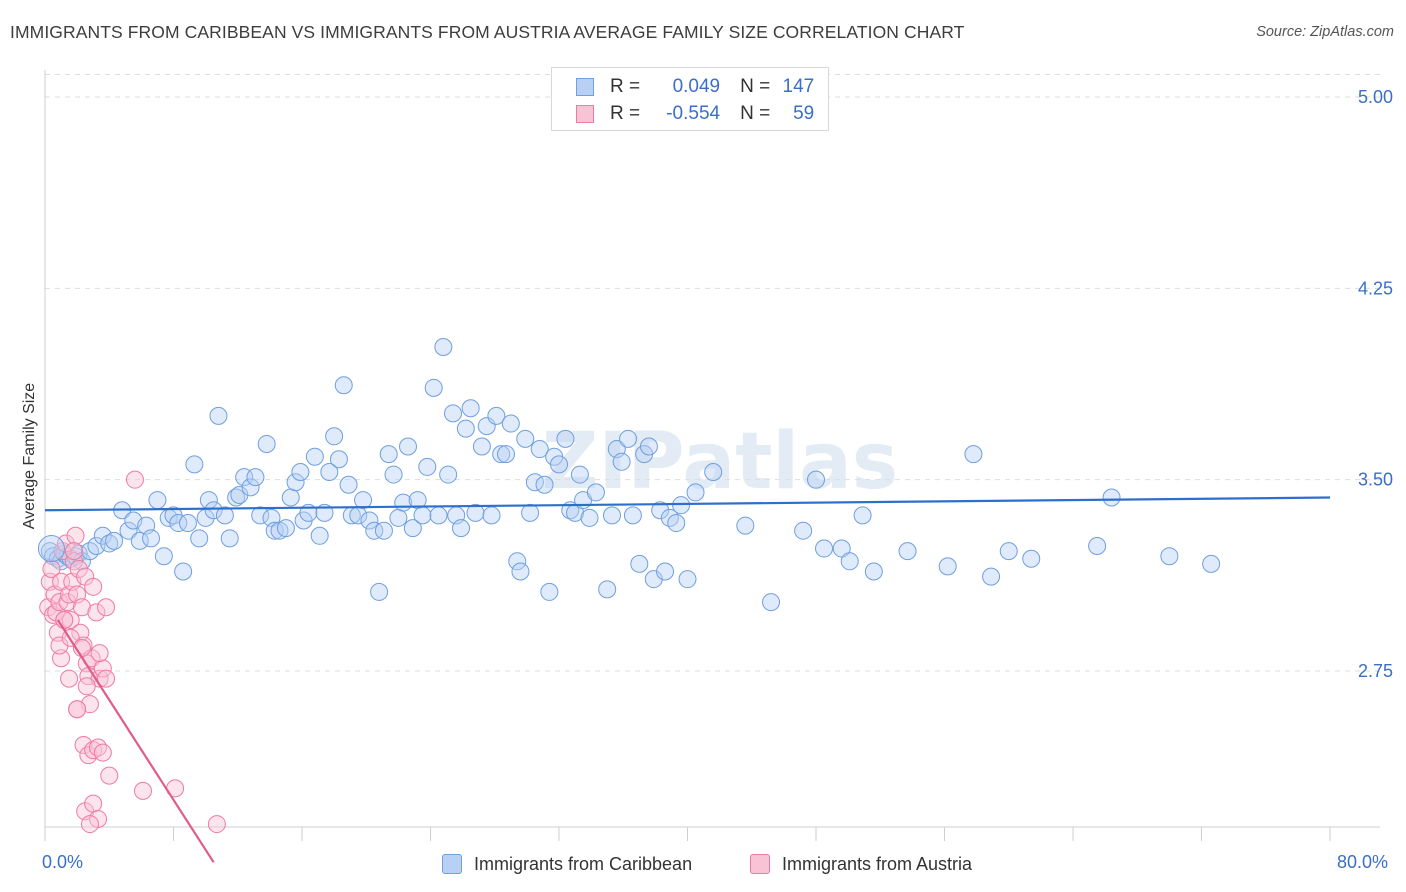 Image resolution: width=1406 pixels, height=892 pixels. Describe the element at coordinates (583, 863) in the screenshot. I see `bottom-legend-label-caribbean: Immigrants from Caribbean` at that location.